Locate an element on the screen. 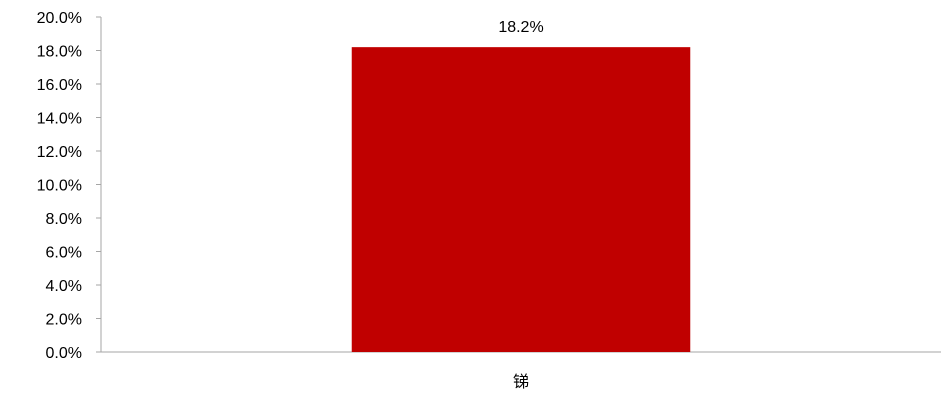  y-tick-label: 6.0% is located at coordinates (64, 253).